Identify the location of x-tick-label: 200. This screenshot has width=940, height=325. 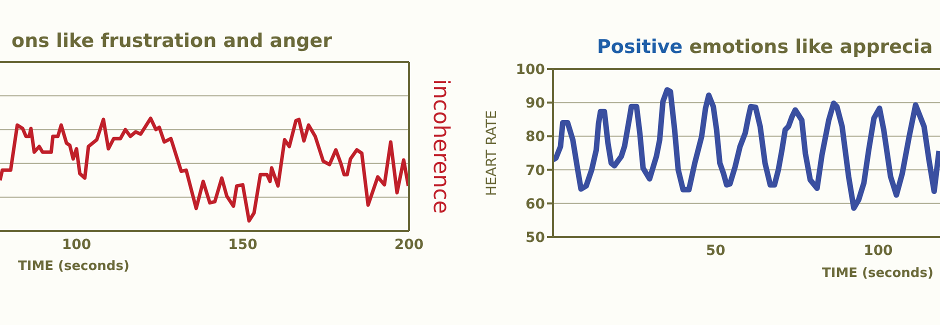
(409, 244).